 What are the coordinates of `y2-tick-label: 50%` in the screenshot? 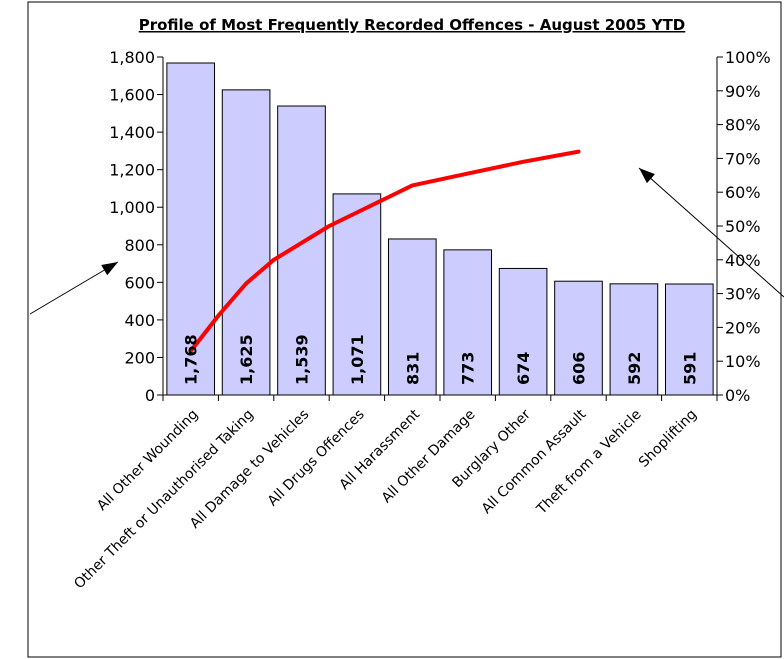 It's located at (743, 226).